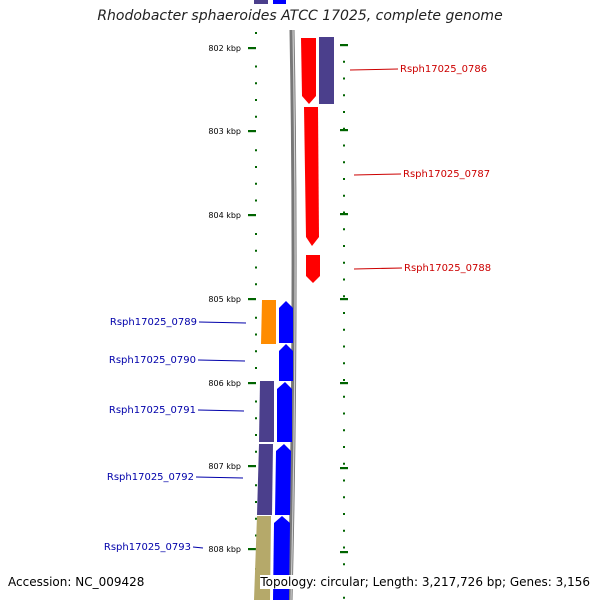 This screenshot has height=600, width=600. I want to click on gene-label-right: Rsph17025_0787, so click(446, 174).